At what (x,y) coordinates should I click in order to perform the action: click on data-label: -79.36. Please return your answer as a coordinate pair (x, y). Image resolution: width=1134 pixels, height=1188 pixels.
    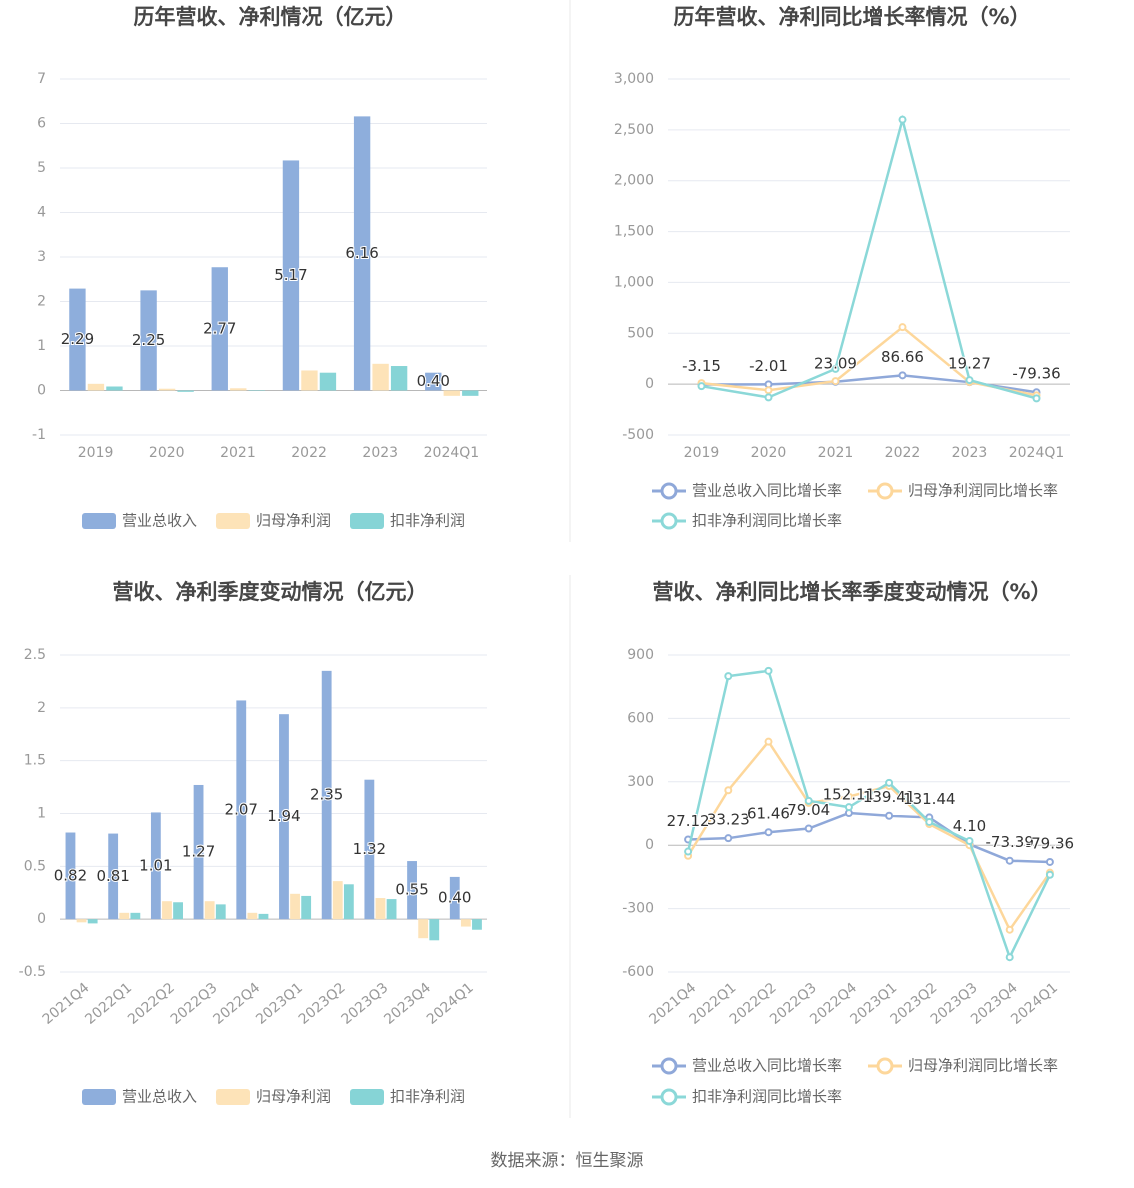
    Looking at the image, I should click on (1050, 843).